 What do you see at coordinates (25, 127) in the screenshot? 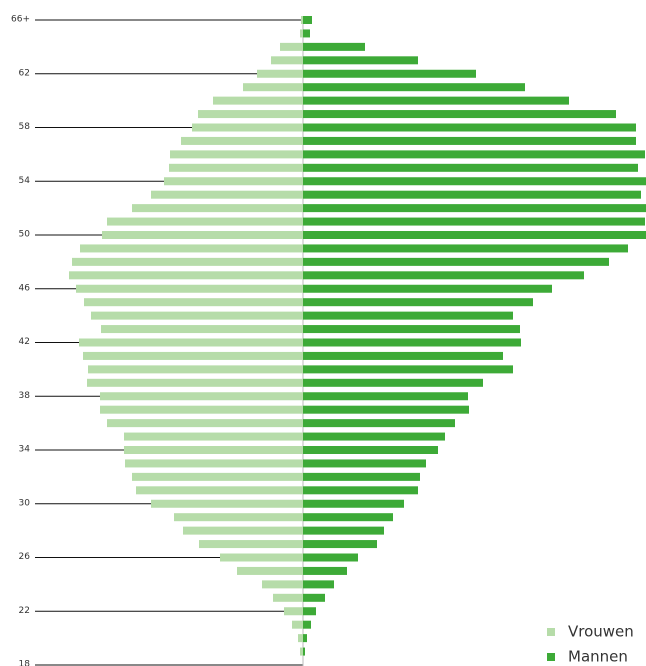
I see `y-tick-label: 58` at bounding box center [25, 127].